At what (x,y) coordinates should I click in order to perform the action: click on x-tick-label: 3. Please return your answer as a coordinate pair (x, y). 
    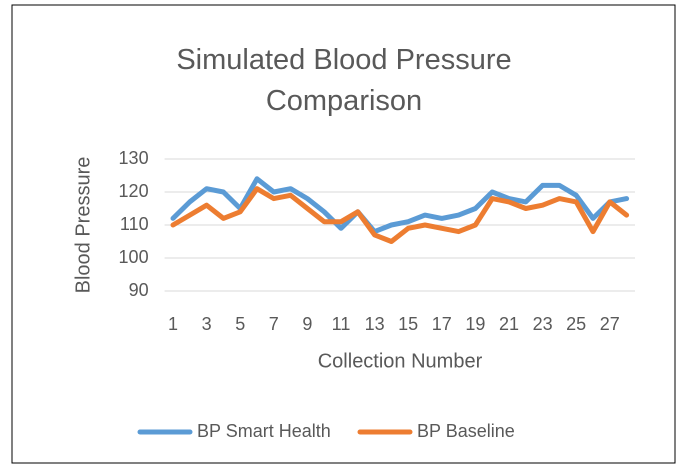
    Looking at the image, I should click on (207, 324).